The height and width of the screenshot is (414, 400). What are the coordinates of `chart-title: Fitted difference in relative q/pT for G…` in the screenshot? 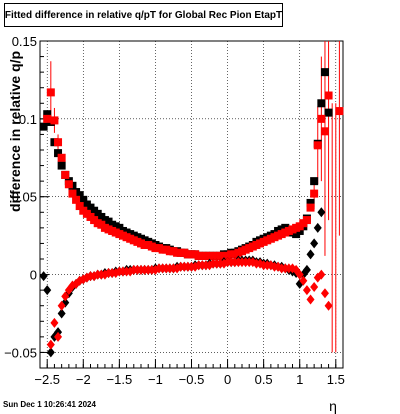 It's located at (143, 15).